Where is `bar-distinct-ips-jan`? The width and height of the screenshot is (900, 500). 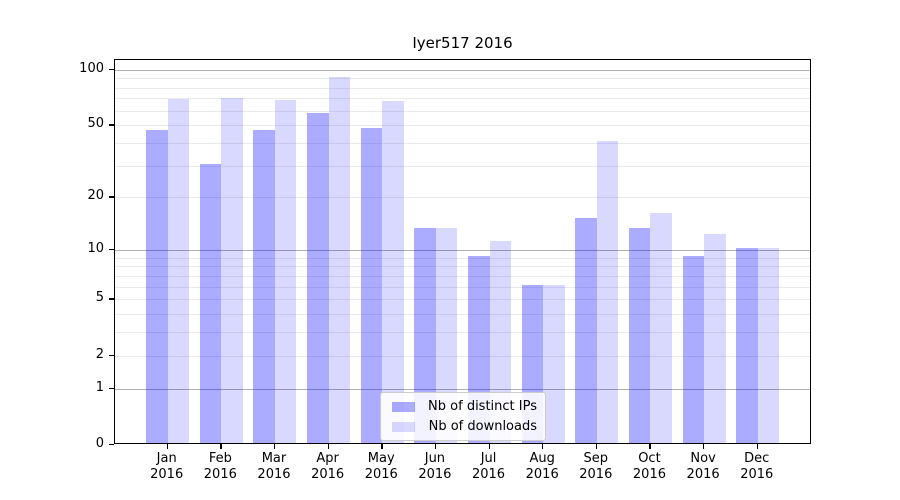
bar-distinct-ips-jan is located at coordinates (157, 286).